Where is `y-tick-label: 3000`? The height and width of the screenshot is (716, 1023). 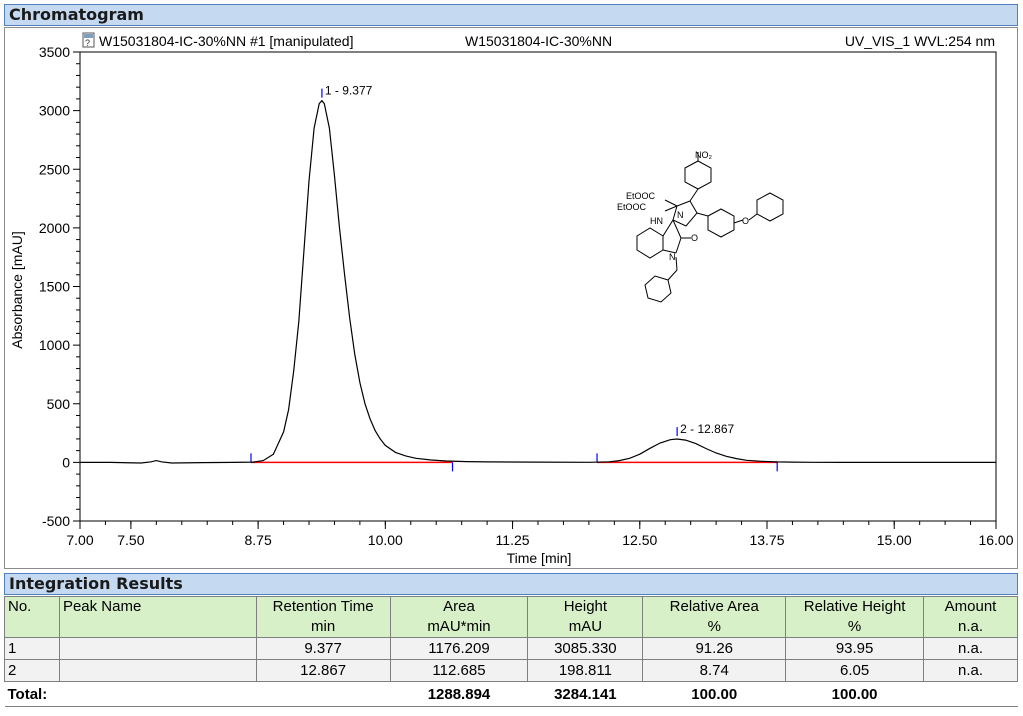 y-tick-label: 3000 is located at coordinates (54, 111).